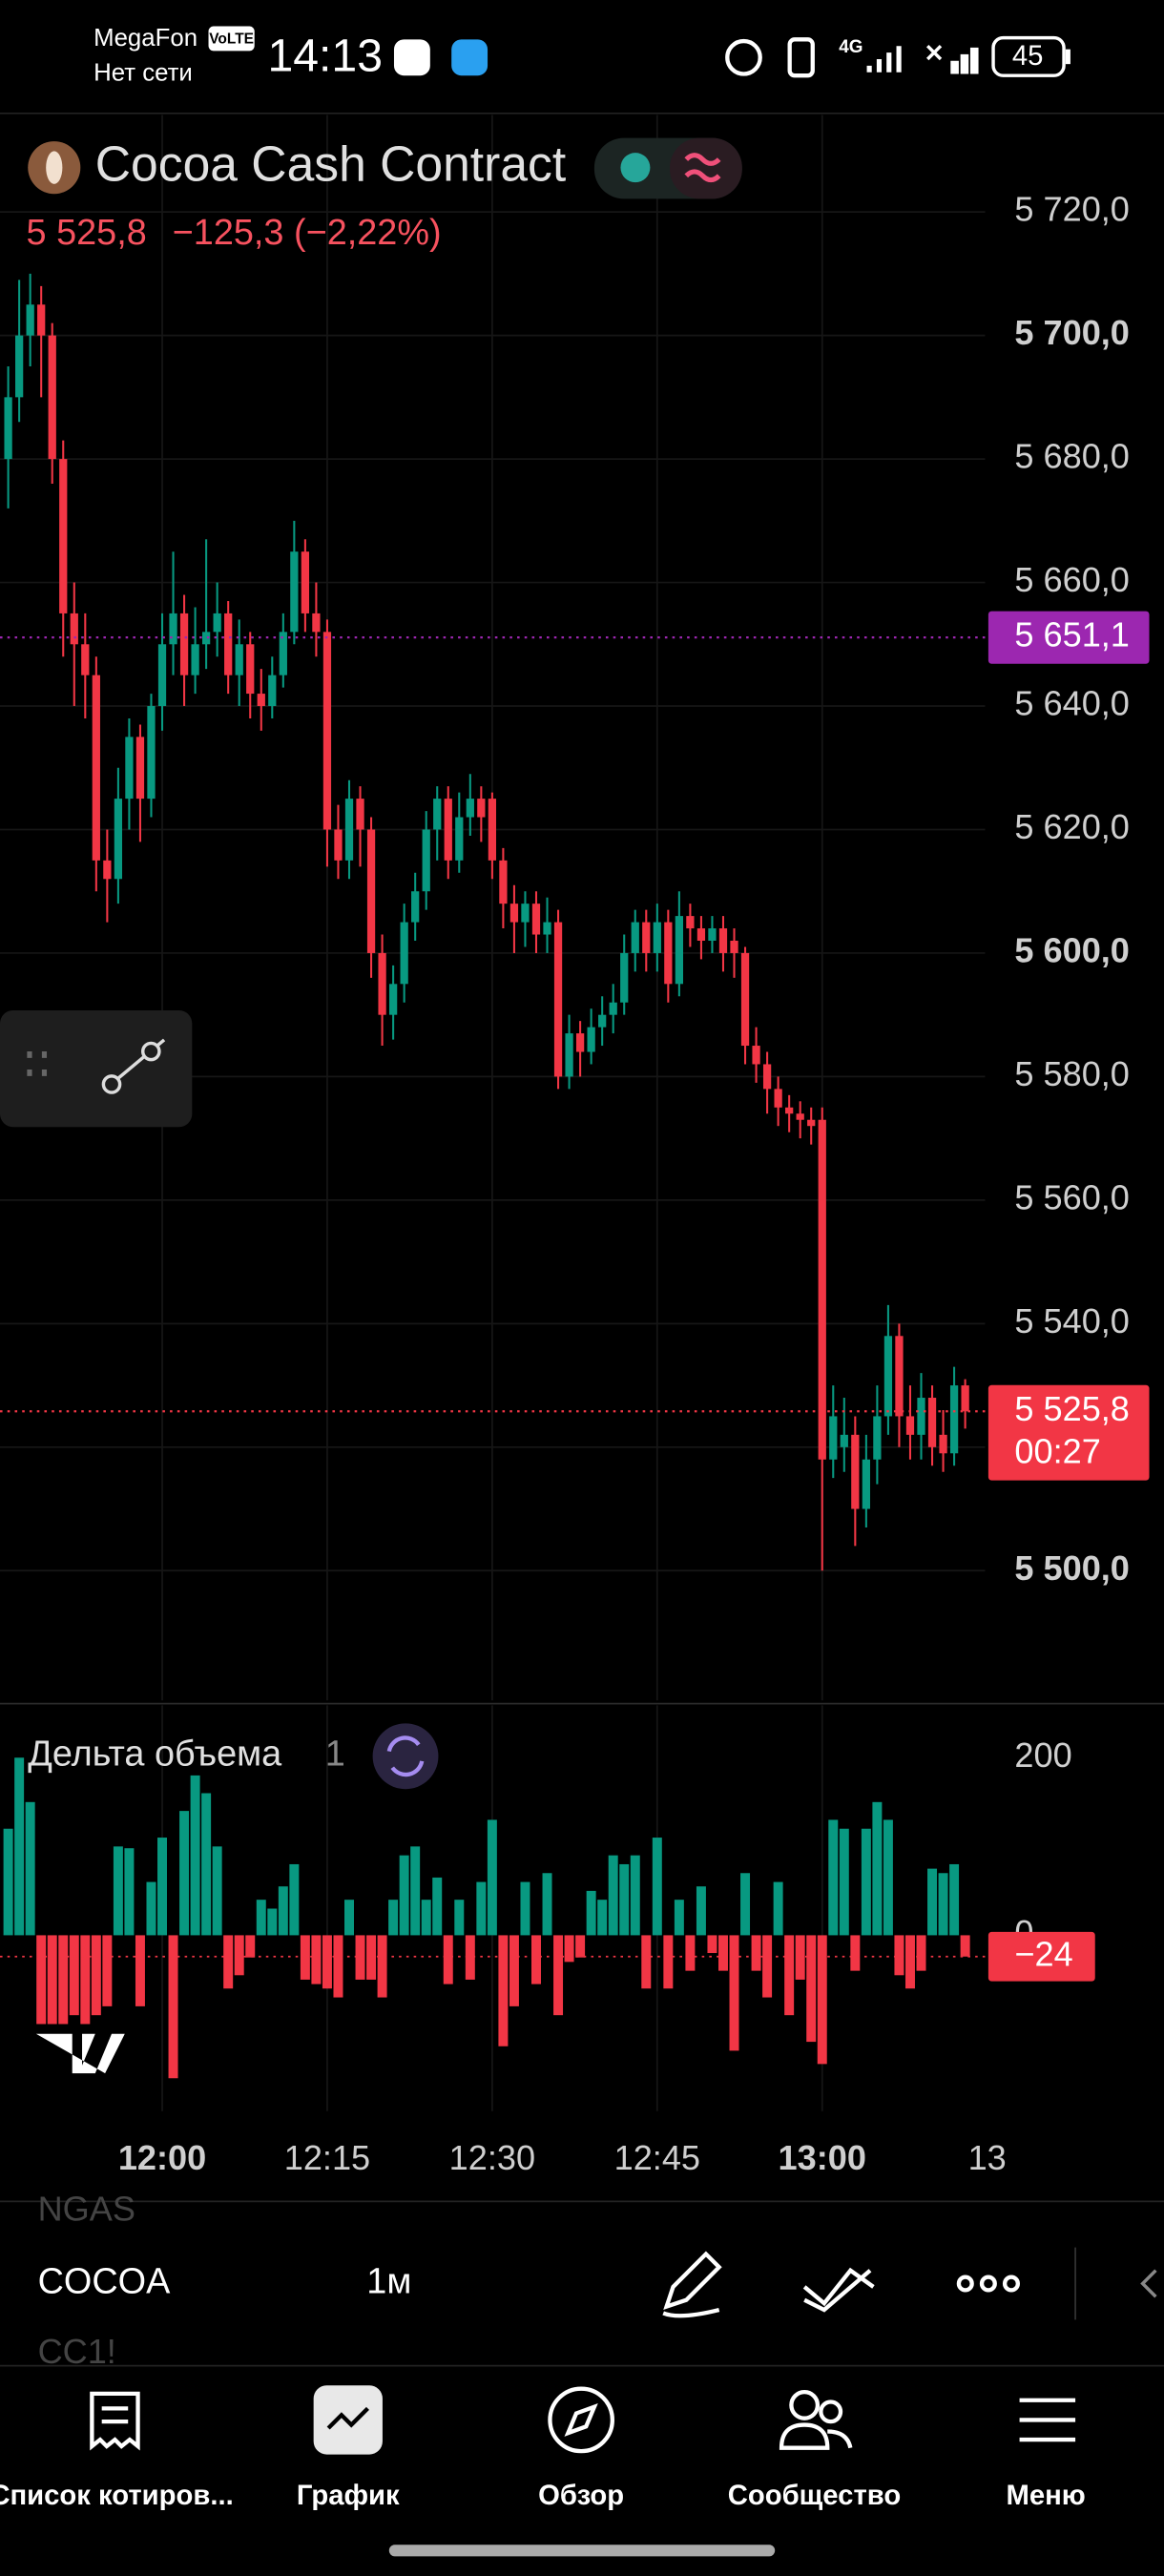  What do you see at coordinates (231, 39) in the screenshot?
I see `volte: VoLTE` at bounding box center [231, 39].